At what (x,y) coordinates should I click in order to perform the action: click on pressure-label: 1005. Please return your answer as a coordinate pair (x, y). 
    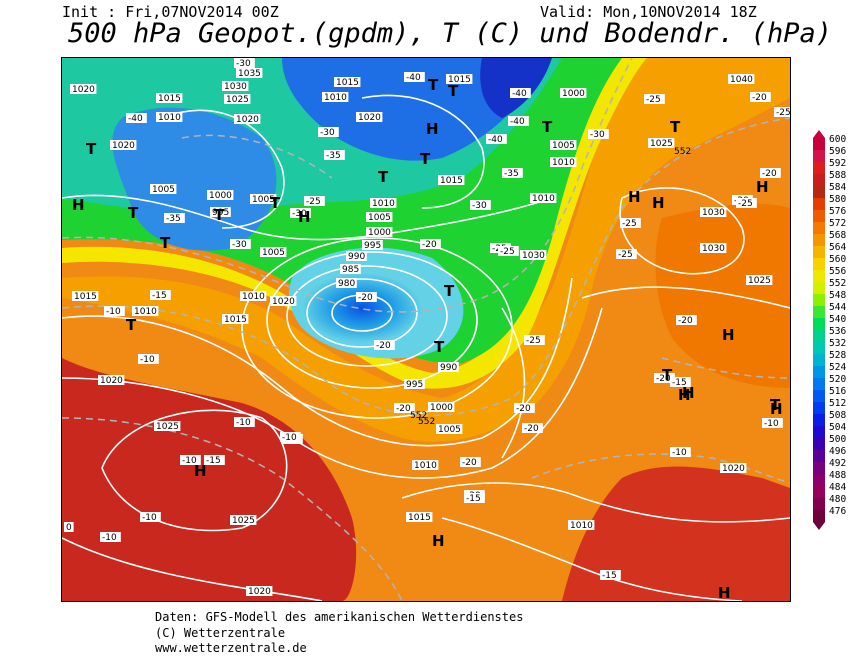
    Looking at the image, I should click on (563, 145).